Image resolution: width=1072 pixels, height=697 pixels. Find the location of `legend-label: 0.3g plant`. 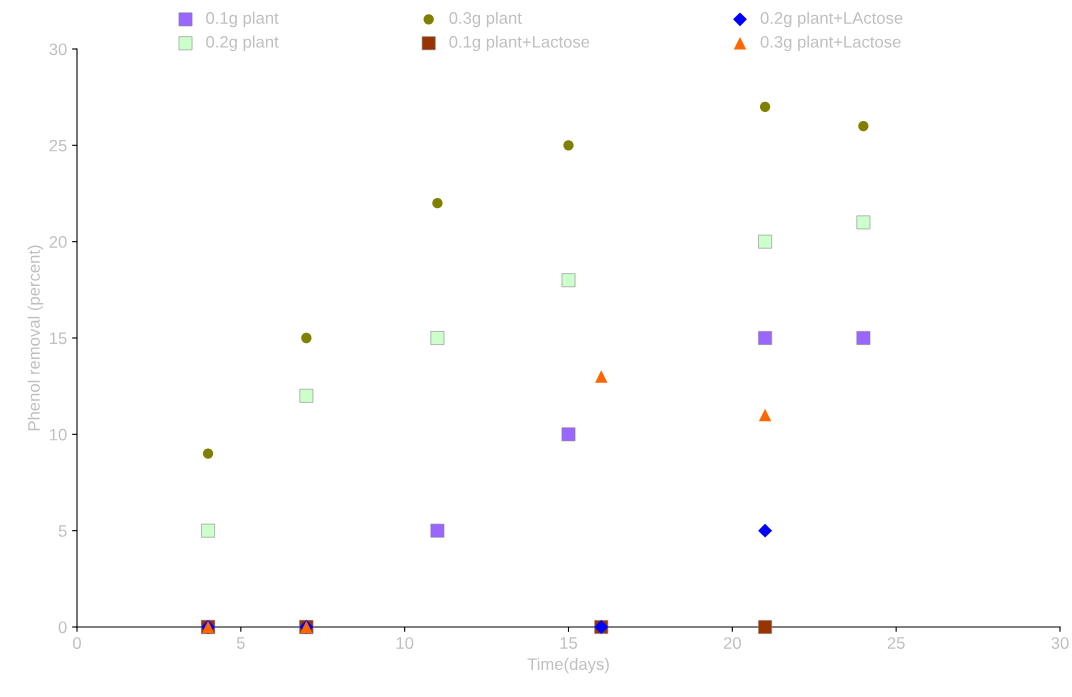

legend-label: 0.3g plant is located at coordinates (485, 19).